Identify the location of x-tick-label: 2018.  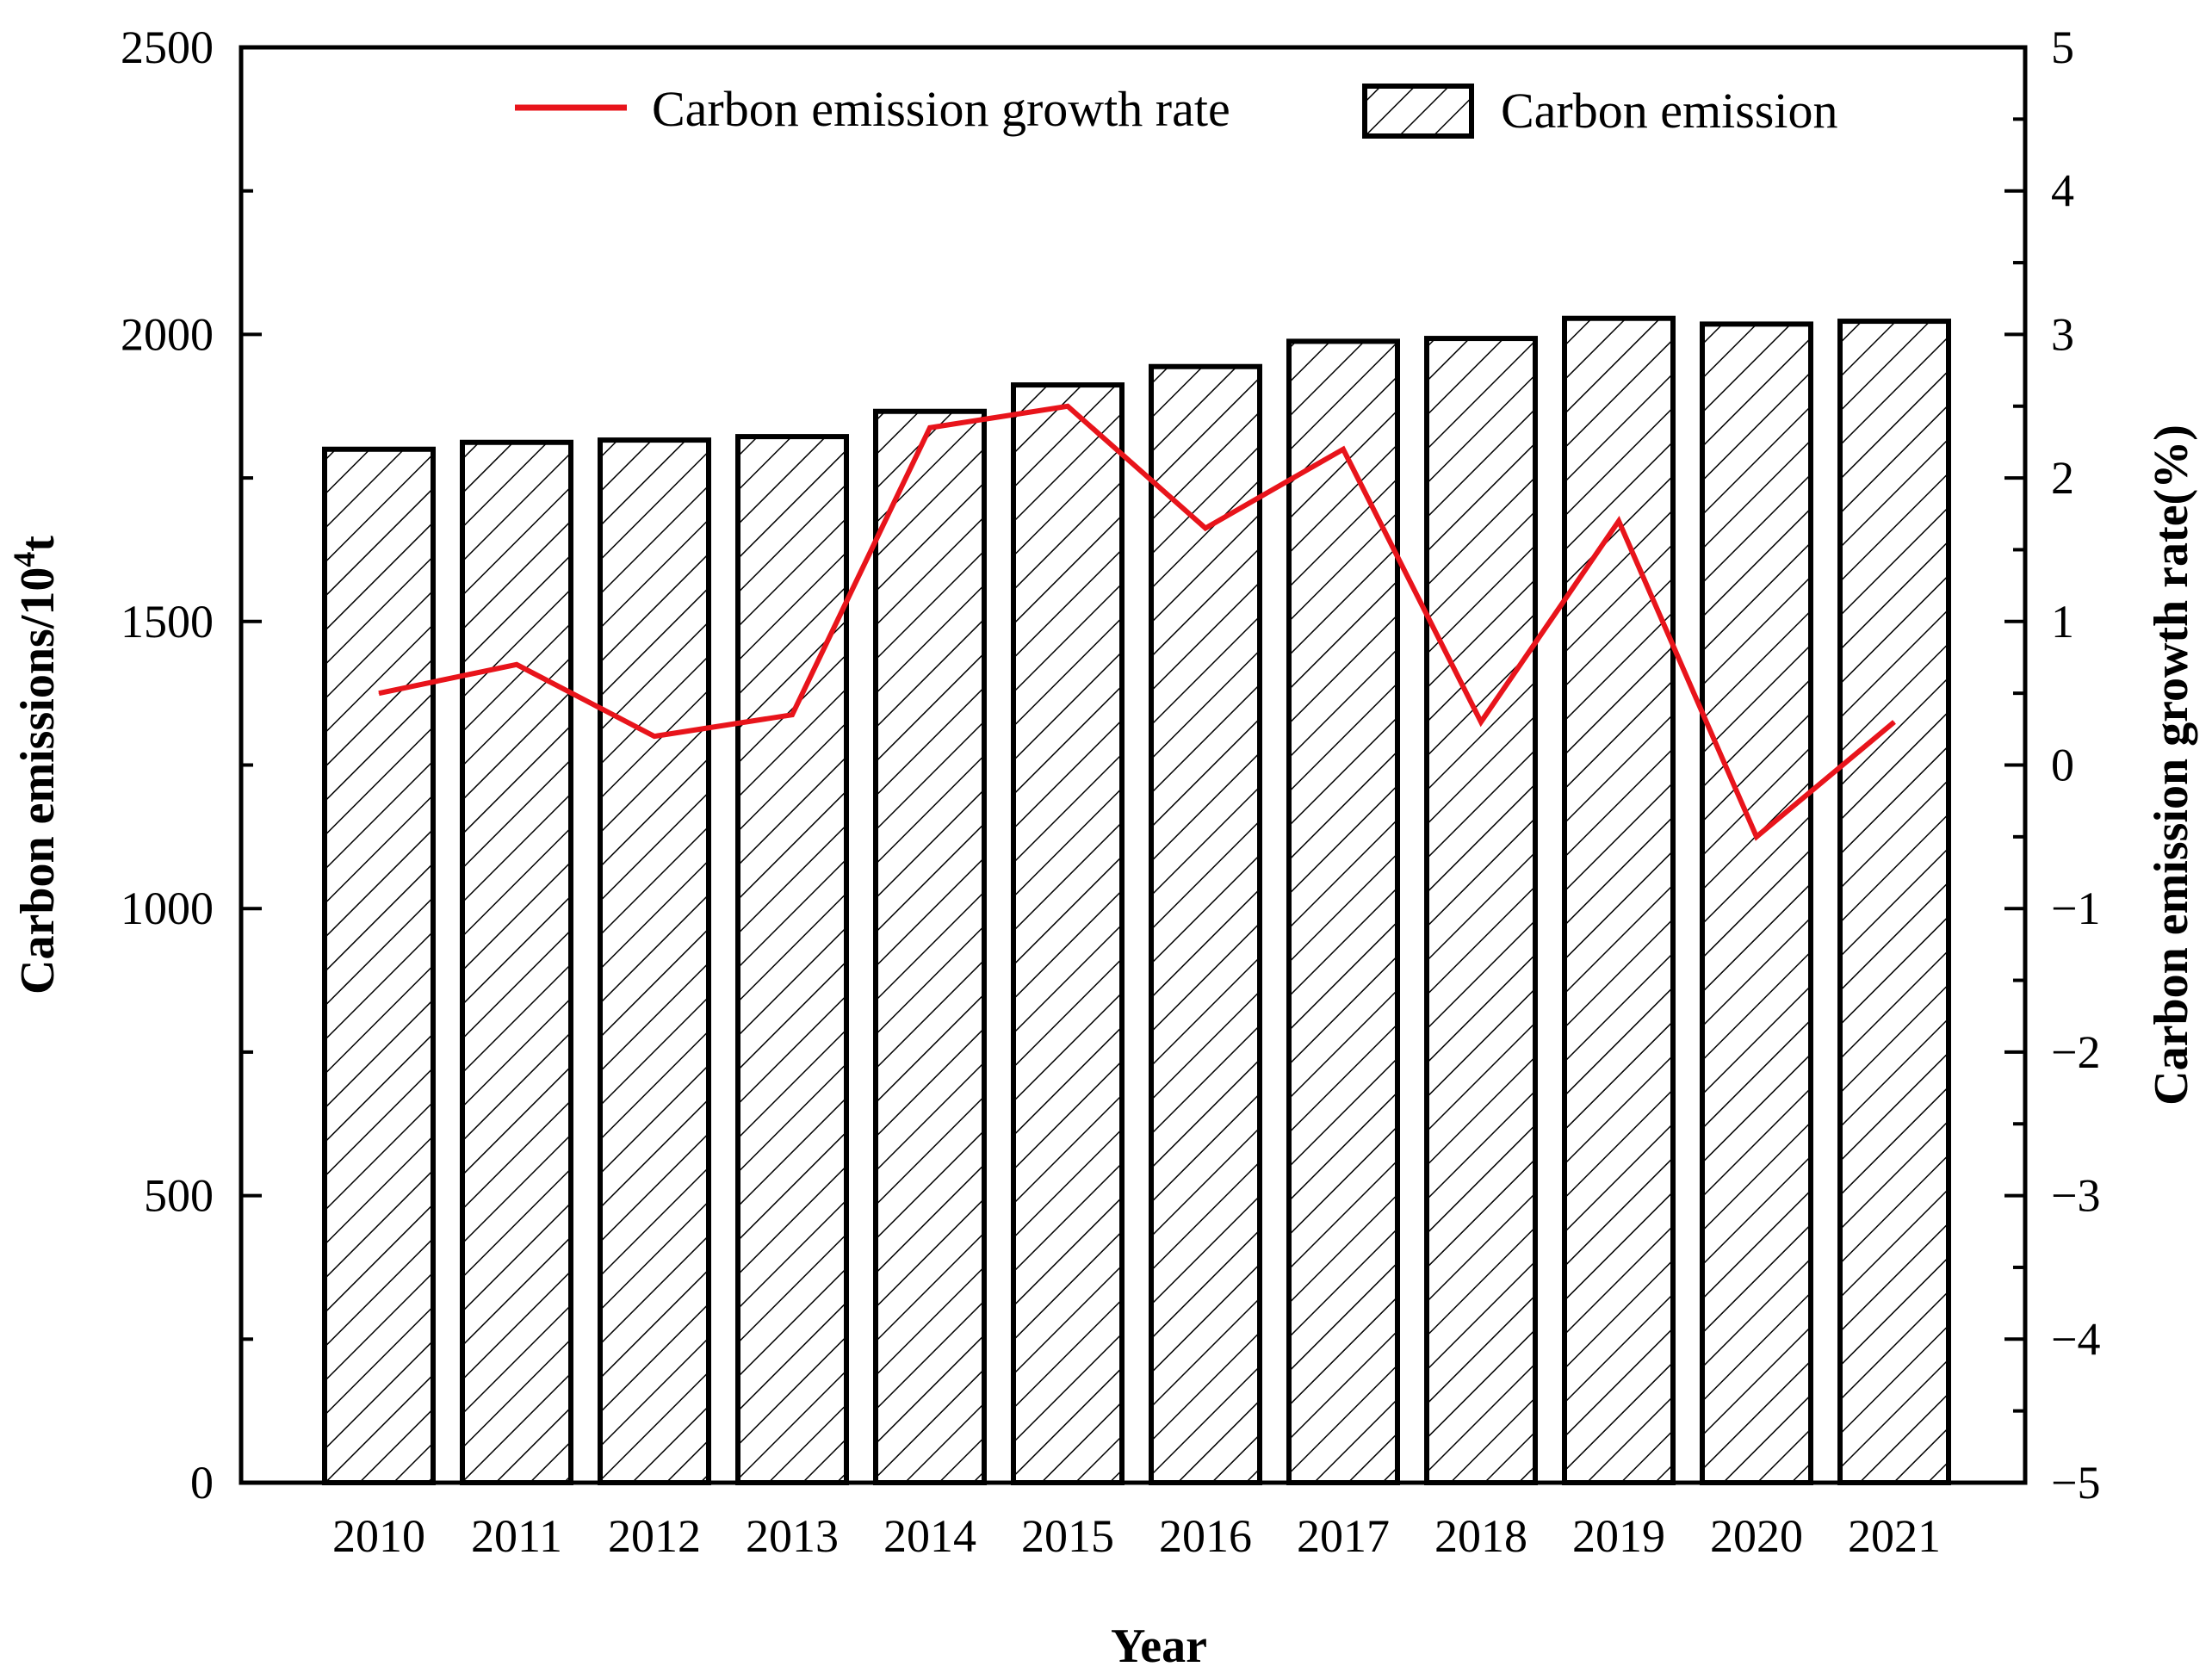
(1480, 1536).